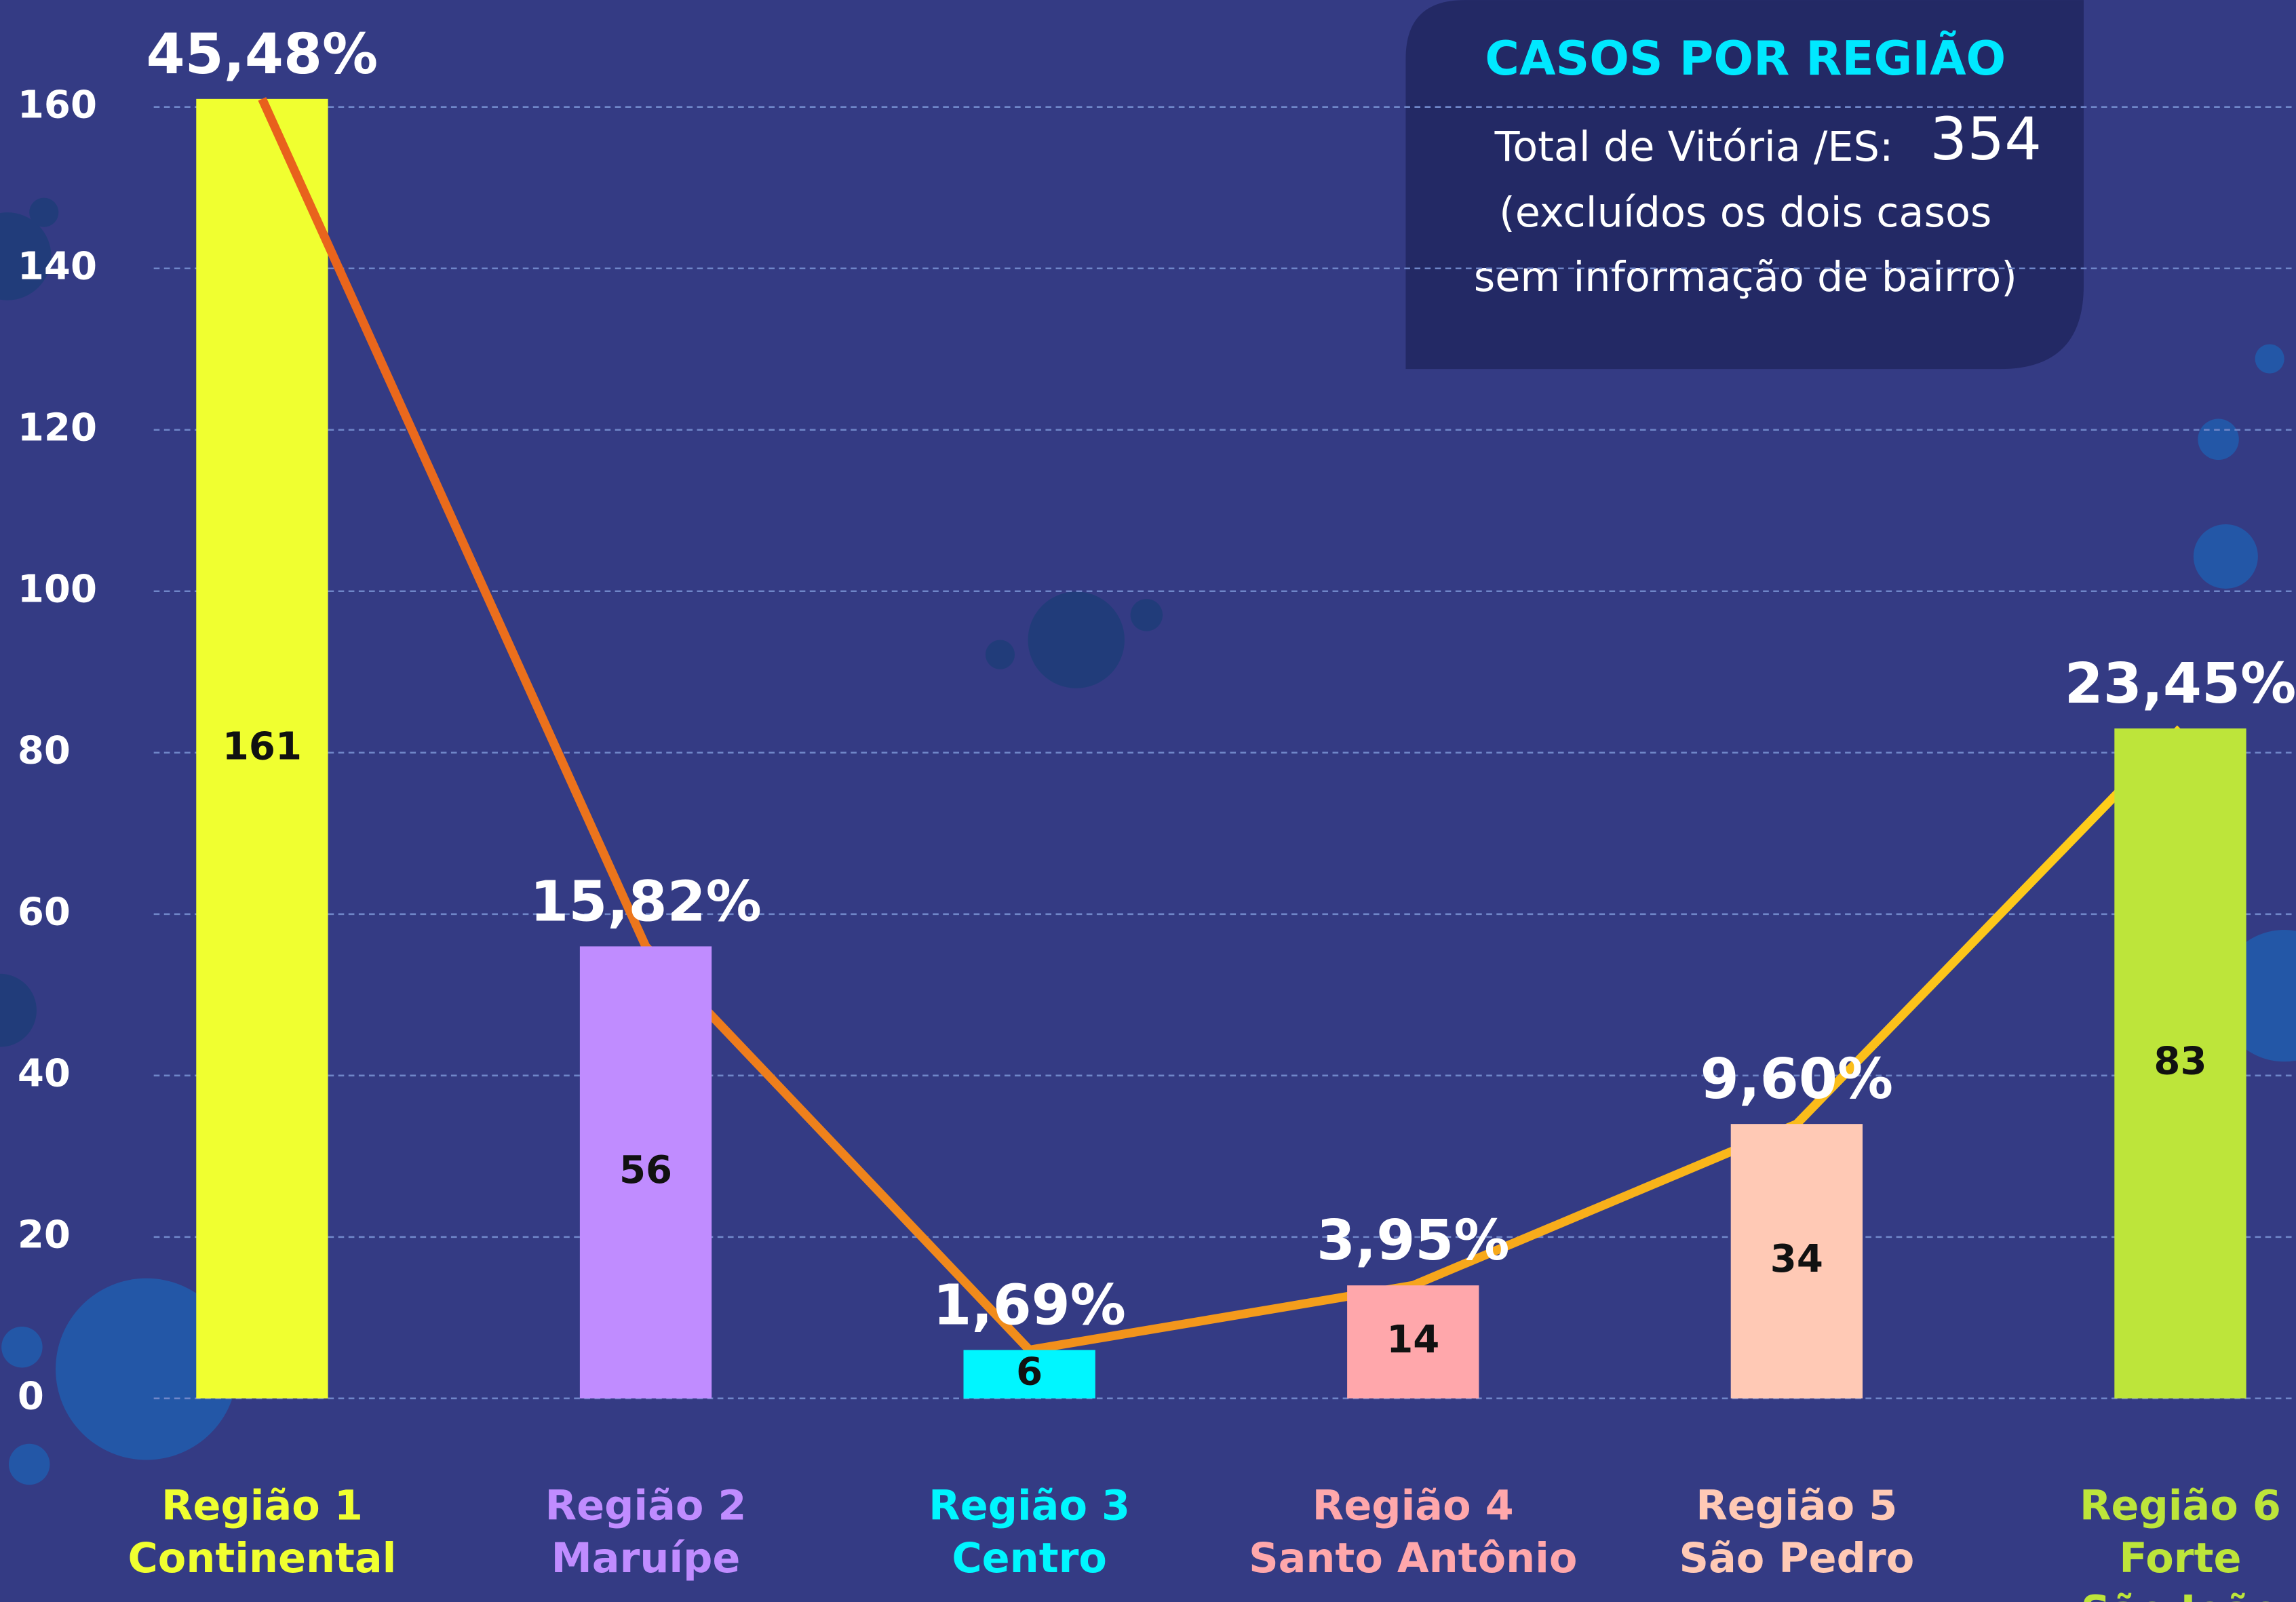 The image size is (2296, 1602). What do you see at coordinates (44, 750) in the screenshot?
I see `y-tick-label: 80` at bounding box center [44, 750].